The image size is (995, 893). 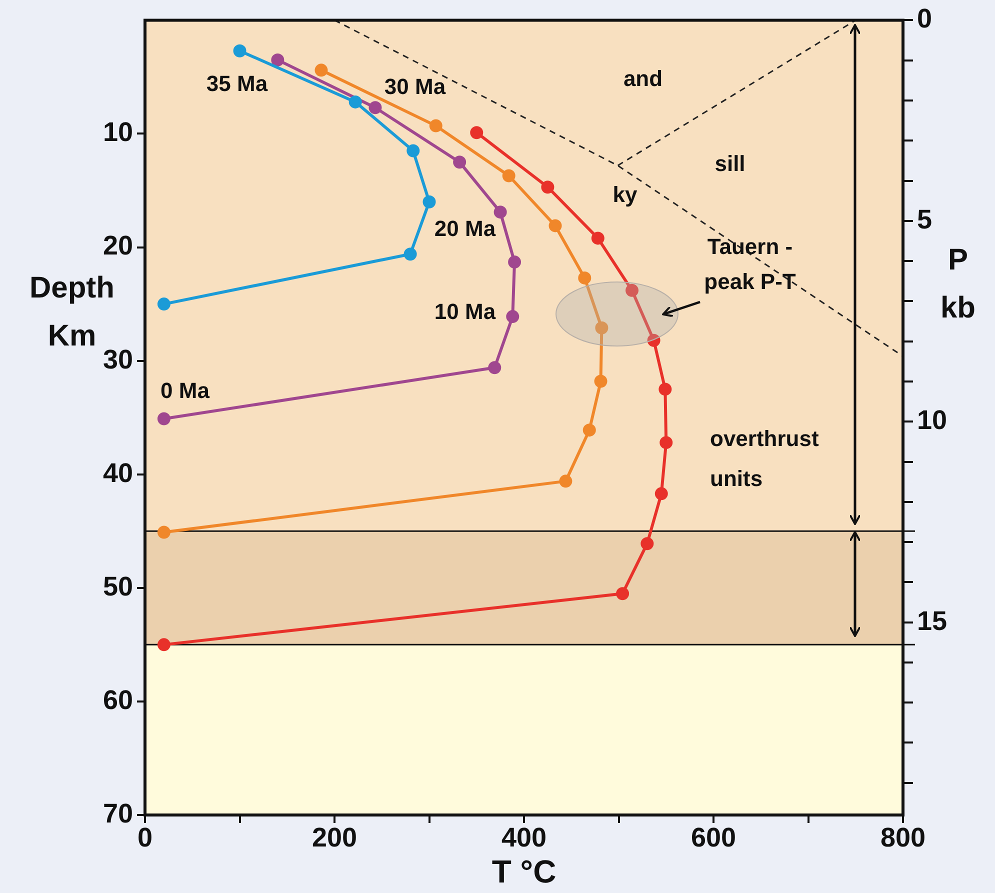 What do you see at coordinates (465, 229) in the screenshot?
I see `annotation: 20 Ma` at bounding box center [465, 229].